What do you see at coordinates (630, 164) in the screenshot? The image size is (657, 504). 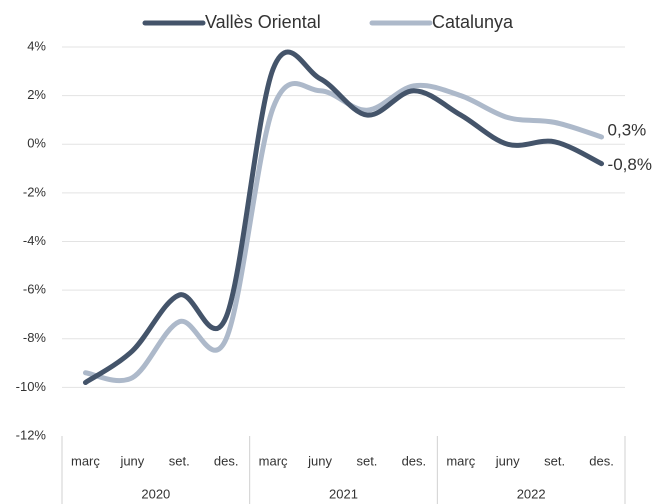 I see `value-label: -0,8%` at bounding box center [630, 164].